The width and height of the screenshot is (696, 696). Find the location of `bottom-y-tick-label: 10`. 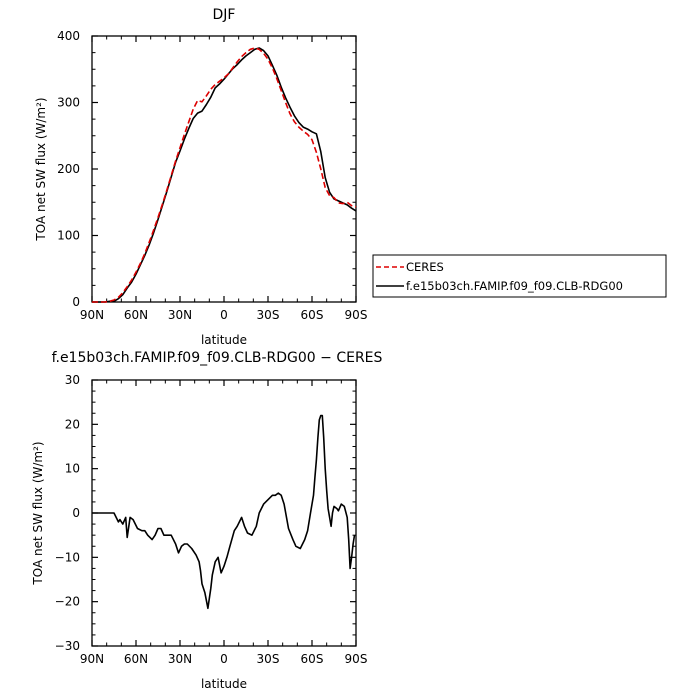

bottom-y-tick-label: 10 is located at coordinates (72, 469).